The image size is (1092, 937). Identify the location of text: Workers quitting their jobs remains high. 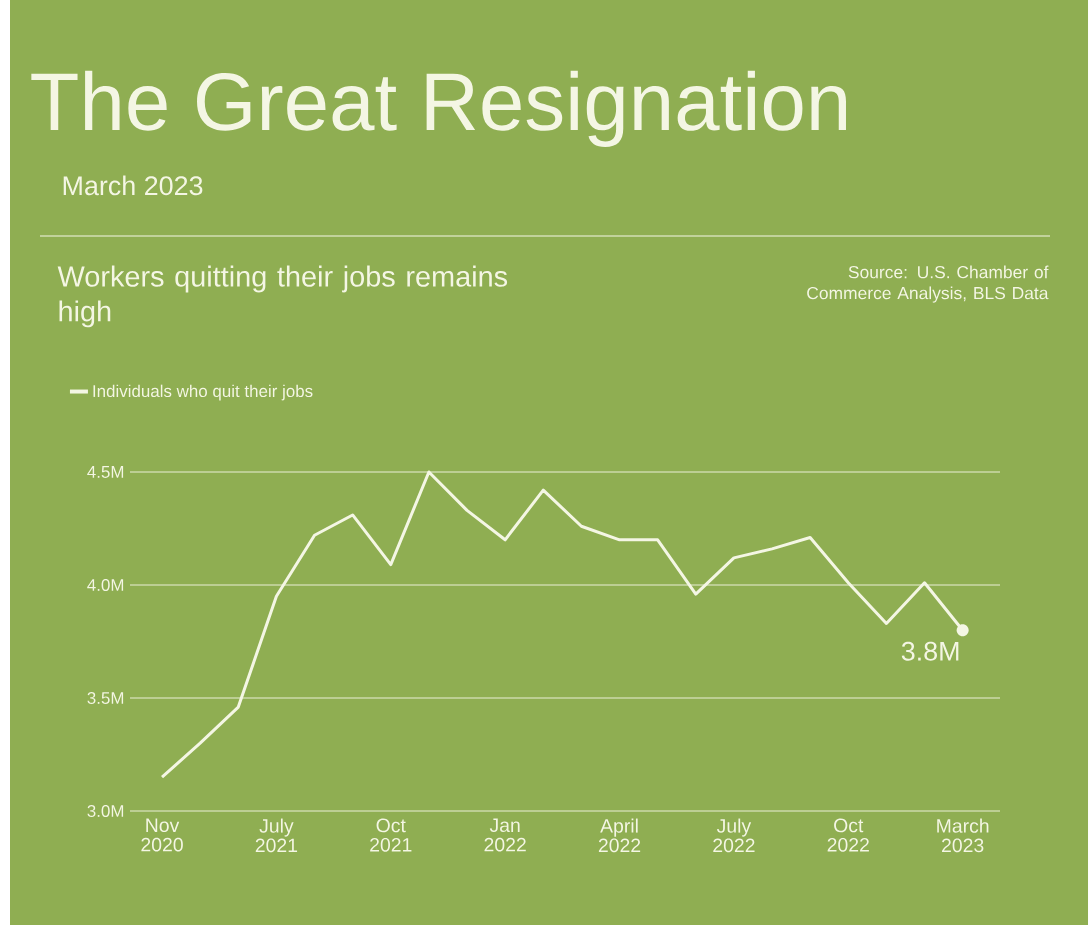
(282, 296).